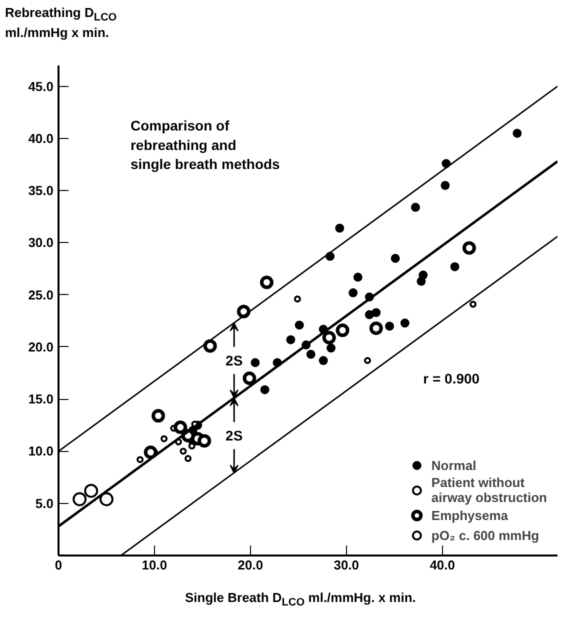  I want to click on y-tick-label: 35.0, so click(41, 190).